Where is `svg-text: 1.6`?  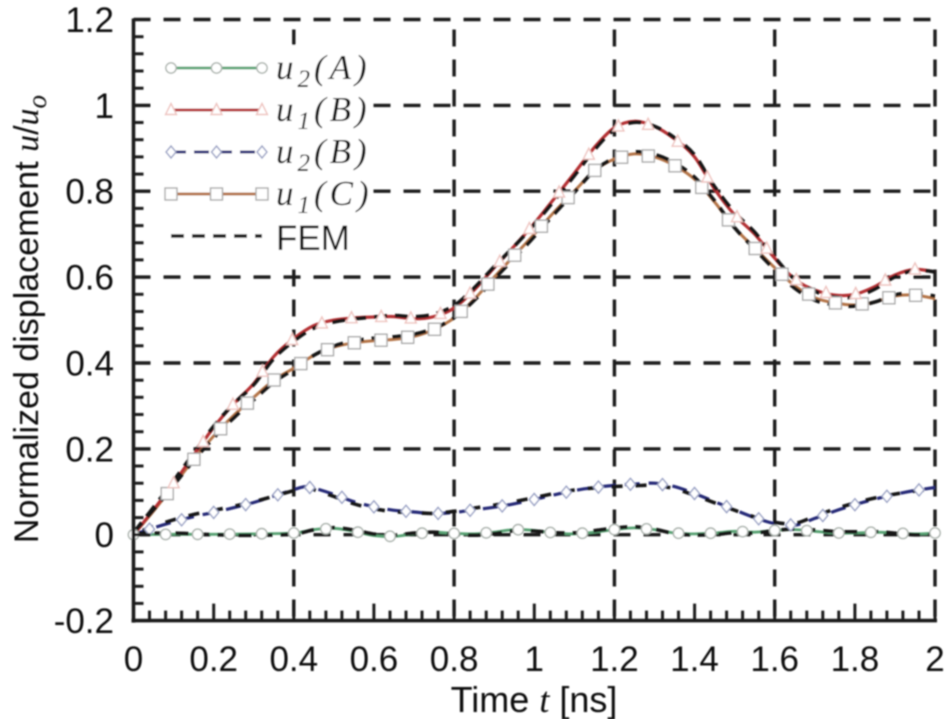
svg-text: 1.6 is located at coordinates (774, 659).